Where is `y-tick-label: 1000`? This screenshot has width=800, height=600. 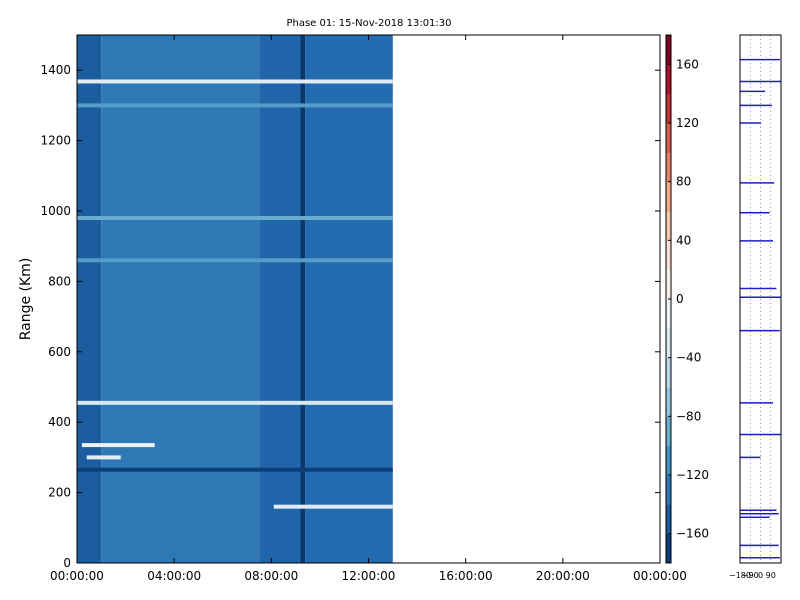 y-tick-label: 1000 is located at coordinates (55, 211).